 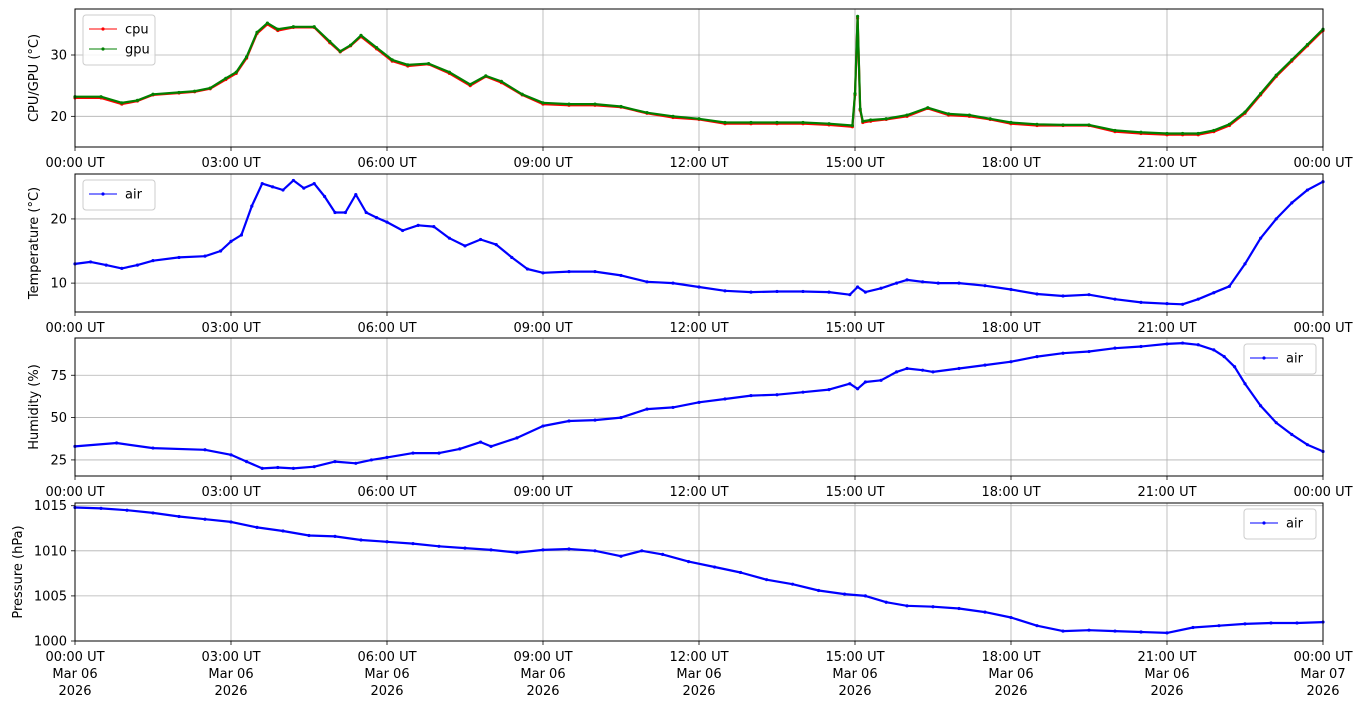 What do you see at coordinates (58, 56) in the screenshot?
I see `y-tick-label: 30` at bounding box center [58, 56].